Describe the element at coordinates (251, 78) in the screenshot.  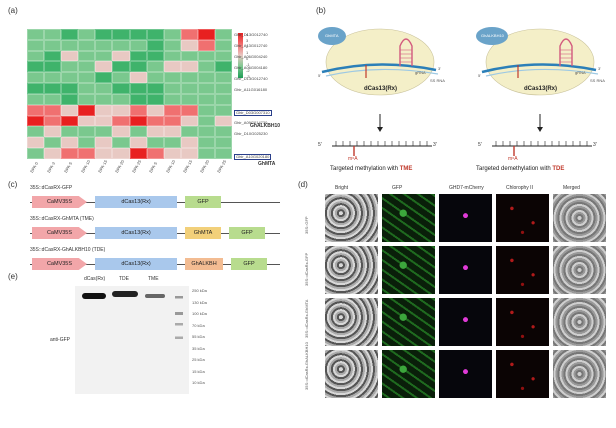
I see `gene-row-label: Ghir_D13G012740` at that location.